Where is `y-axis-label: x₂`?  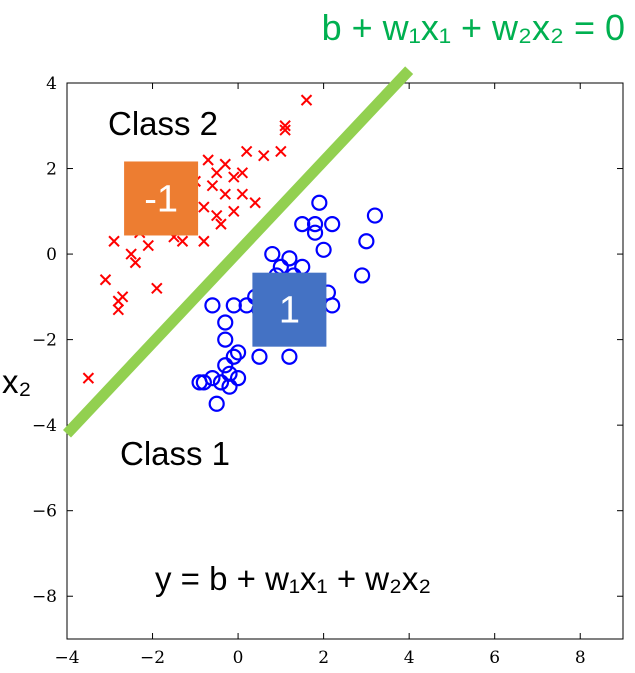 y-axis-label: x₂ is located at coordinates (16, 381).